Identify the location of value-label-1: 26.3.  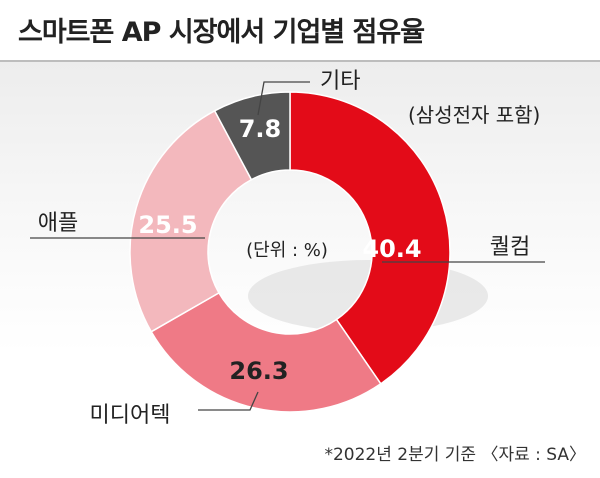
(258, 371).